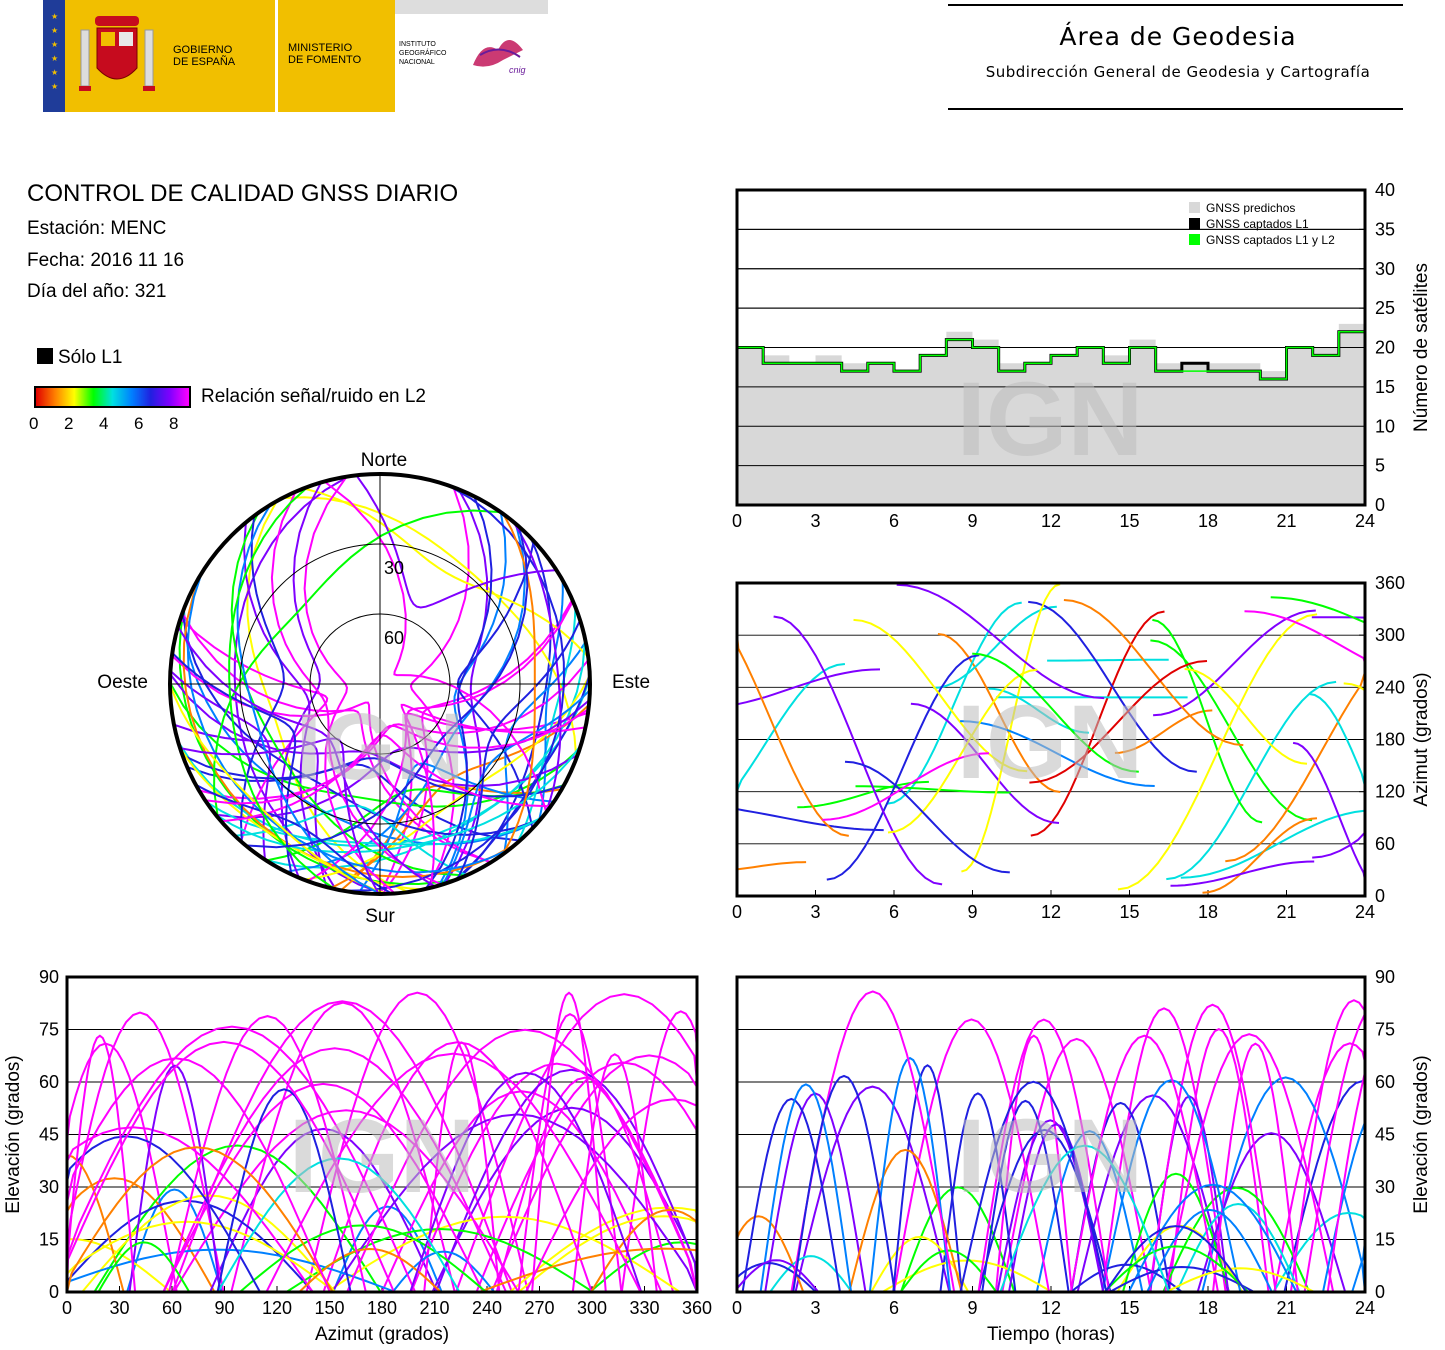 Image resolution: width=1445 pixels, height=1350 pixels. What do you see at coordinates (1050, 1156) in the screenshot?
I see `ign-watermark: IGN` at bounding box center [1050, 1156].